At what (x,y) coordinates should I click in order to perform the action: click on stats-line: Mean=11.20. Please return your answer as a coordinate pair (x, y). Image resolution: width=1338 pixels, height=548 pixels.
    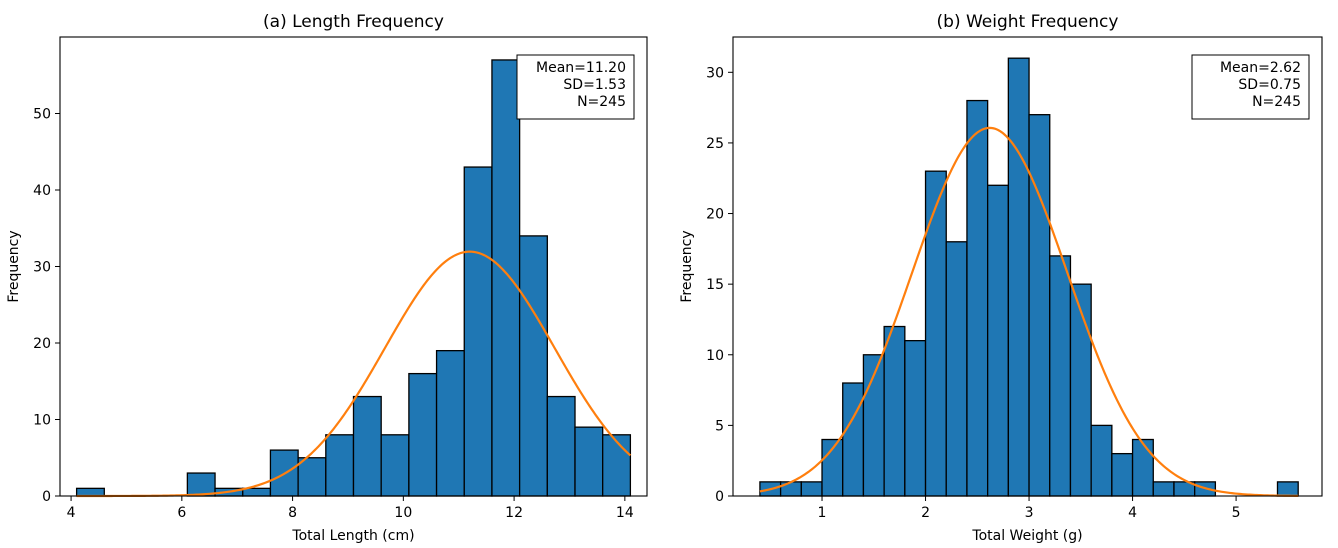
    Looking at the image, I should click on (581, 68).